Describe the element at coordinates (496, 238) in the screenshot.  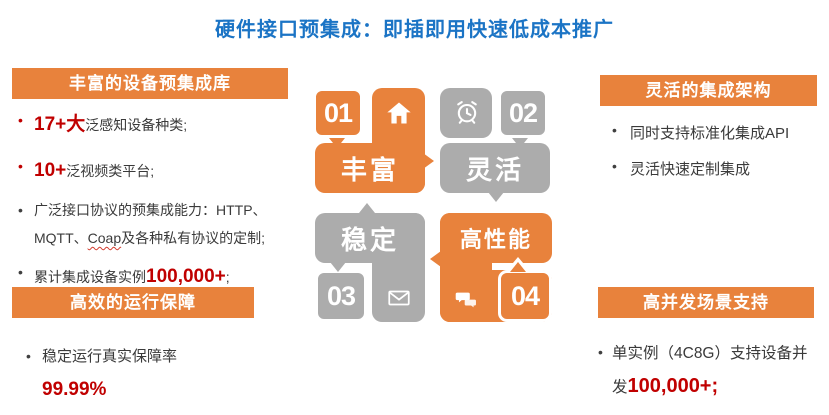
I see `block-performance-label: 高性能` at that location.